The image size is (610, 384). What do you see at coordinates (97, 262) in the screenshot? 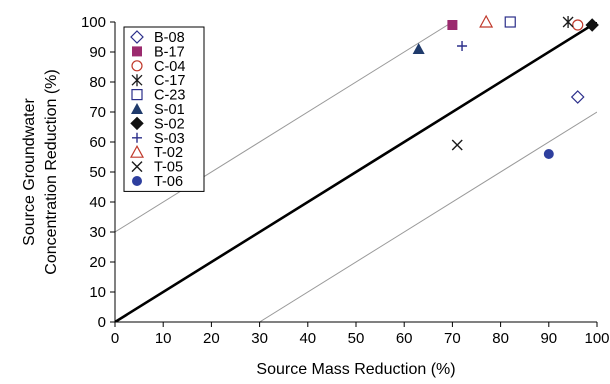
I see `y-tick-label: 20` at bounding box center [97, 262].